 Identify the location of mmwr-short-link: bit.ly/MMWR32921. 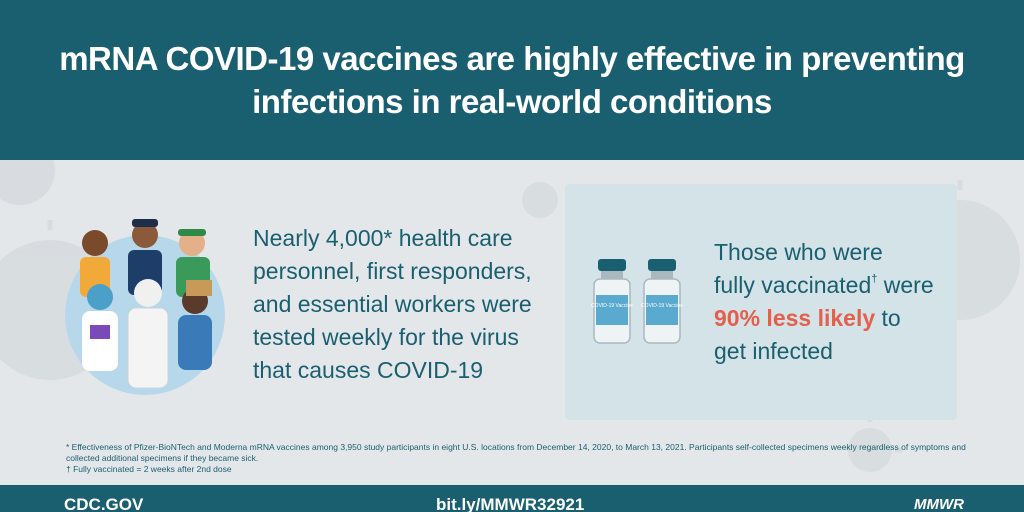
(510, 503).